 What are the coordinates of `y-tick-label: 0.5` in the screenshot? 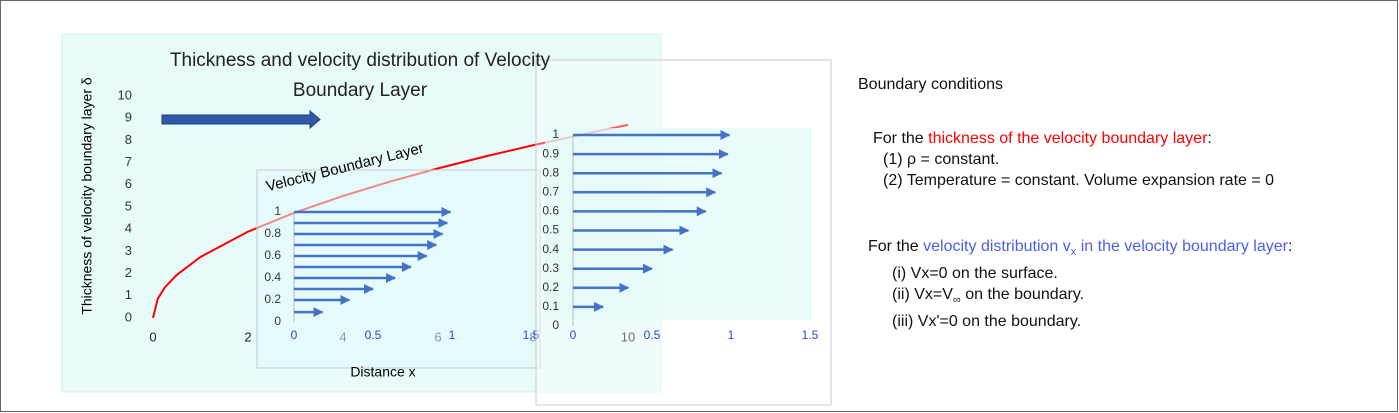 It's located at (550, 230).